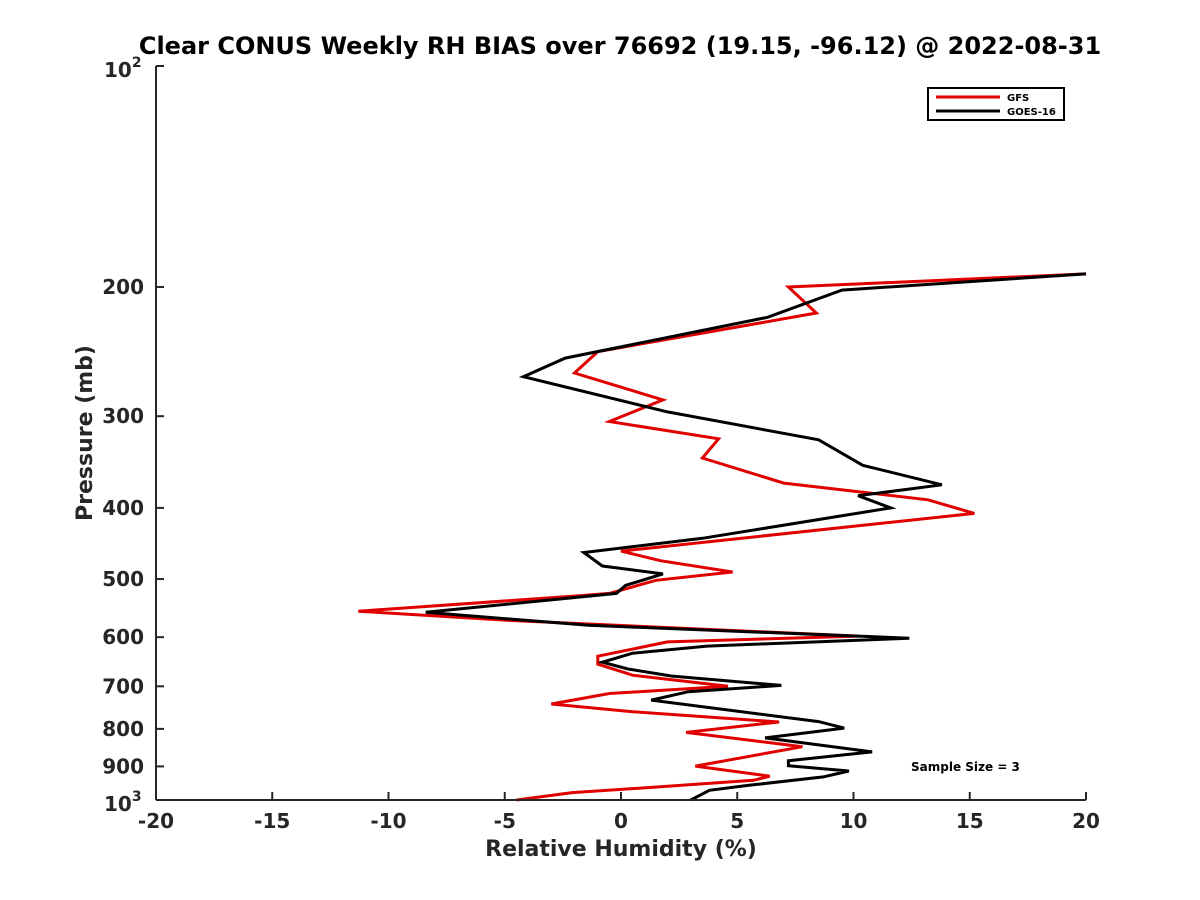  Describe the element at coordinates (970, 821) in the screenshot. I see `x-tick-label: 15` at that location.